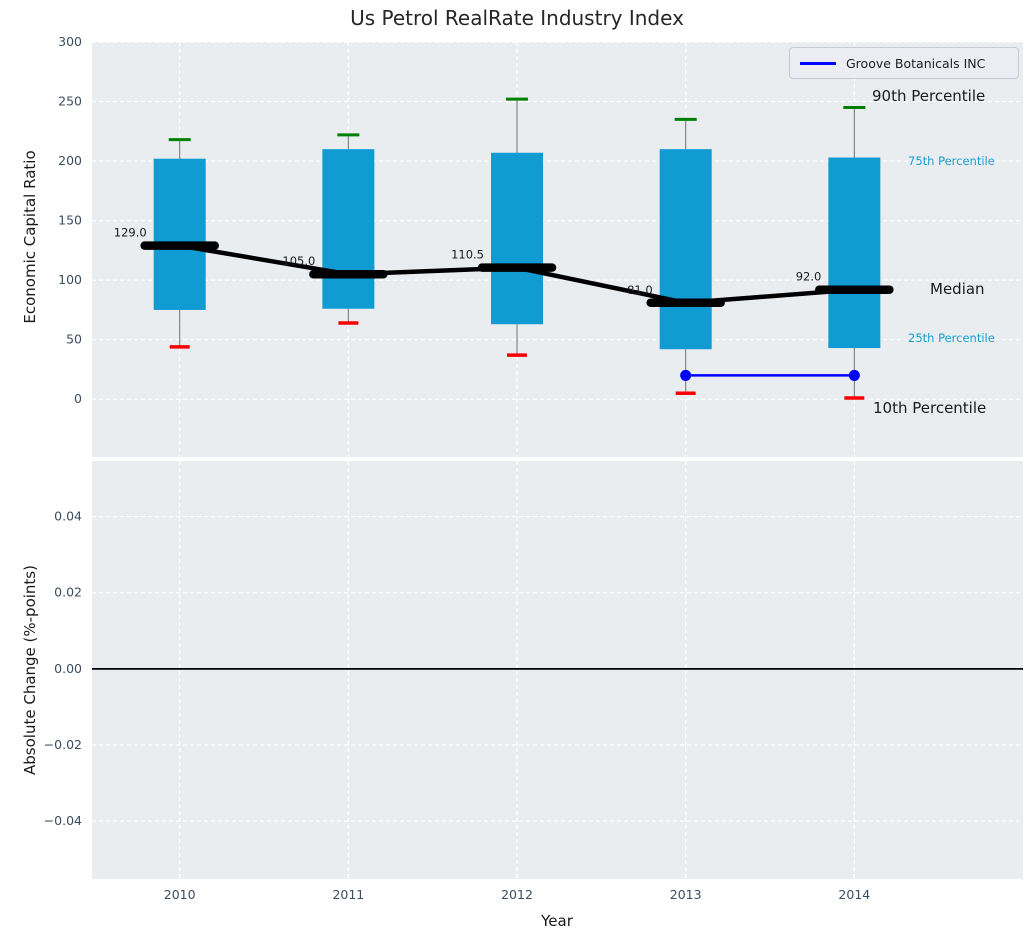 Image resolution: width=1034 pixels, height=942 pixels. I want to click on y-tick-label: 250, so click(70, 101).